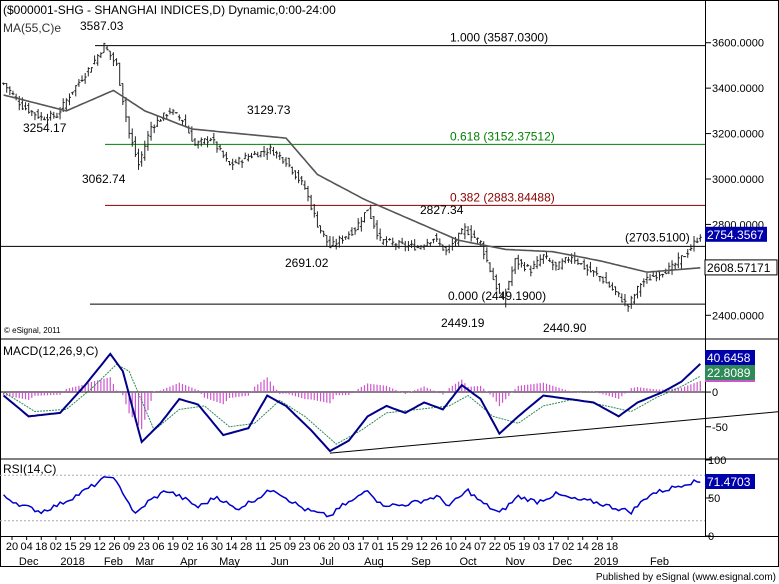 Image resolution: width=779 pixels, height=584 pixels. Describe the element at coordinates (229, 562) in the screenshot. I see `x-month-label: May` at that location.